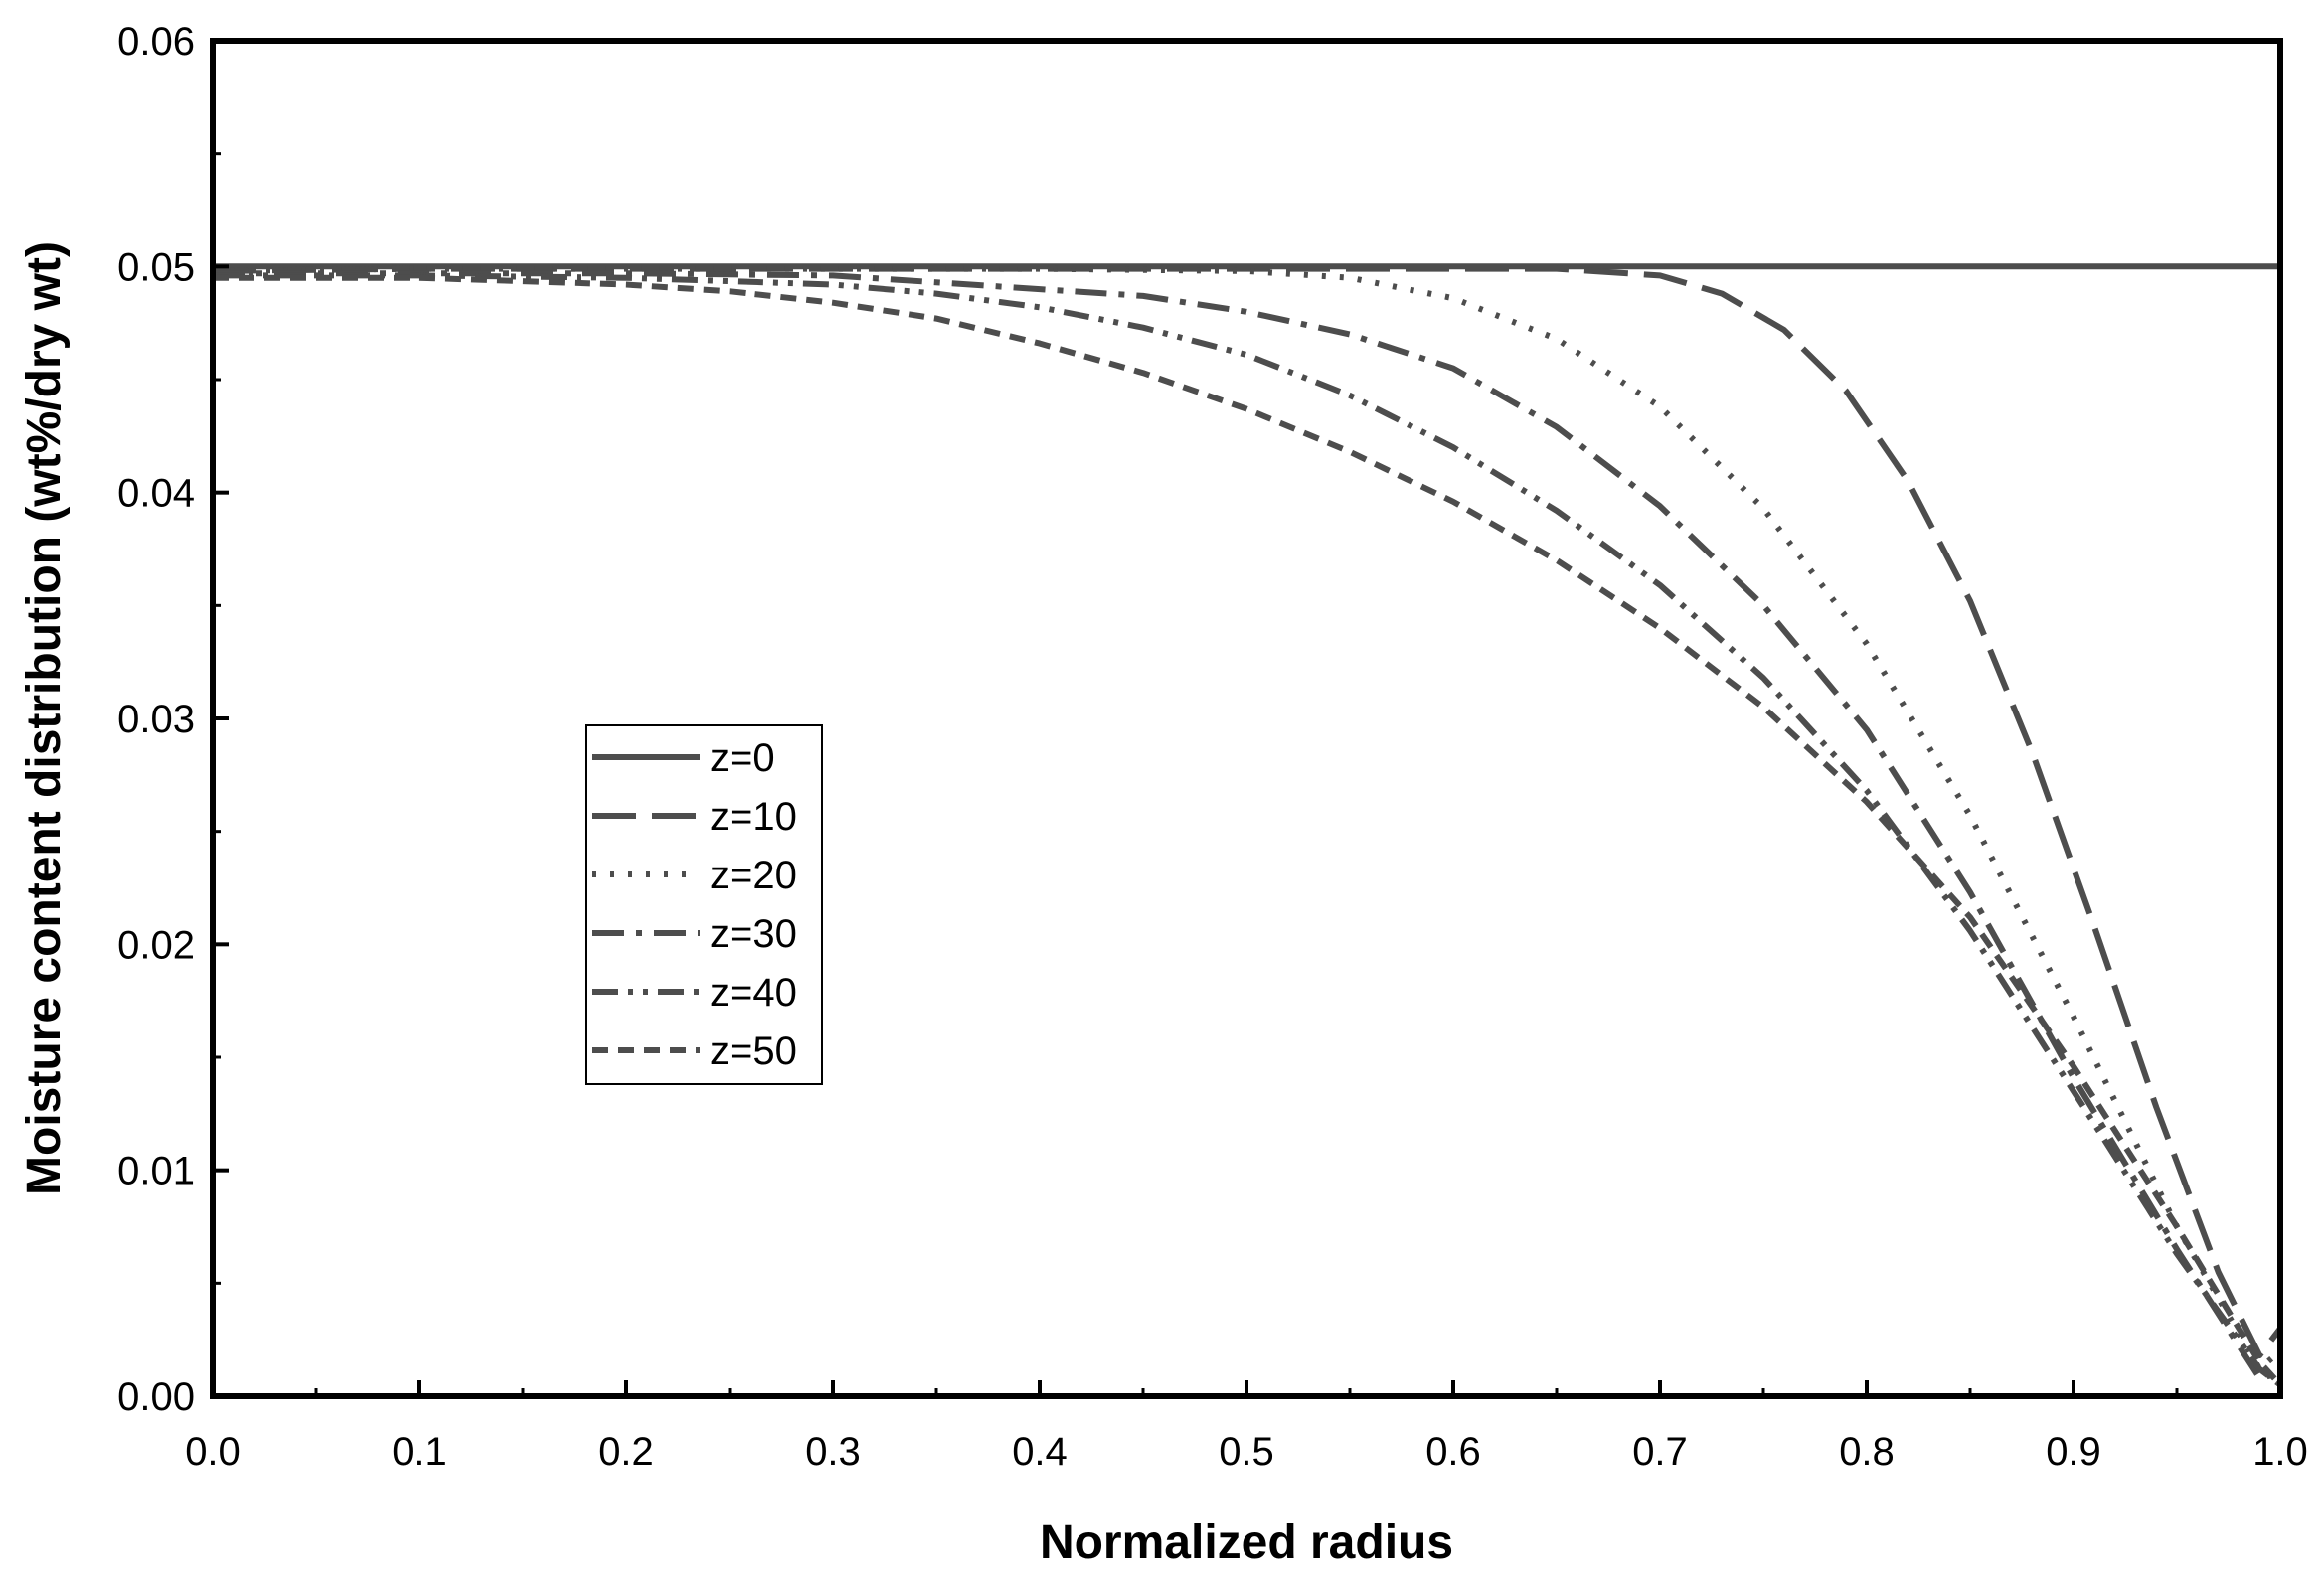 Image resolution: width=2324 pixels, height=1580 pixels. I want to click on legend-label: z=10, so click(753, 817).